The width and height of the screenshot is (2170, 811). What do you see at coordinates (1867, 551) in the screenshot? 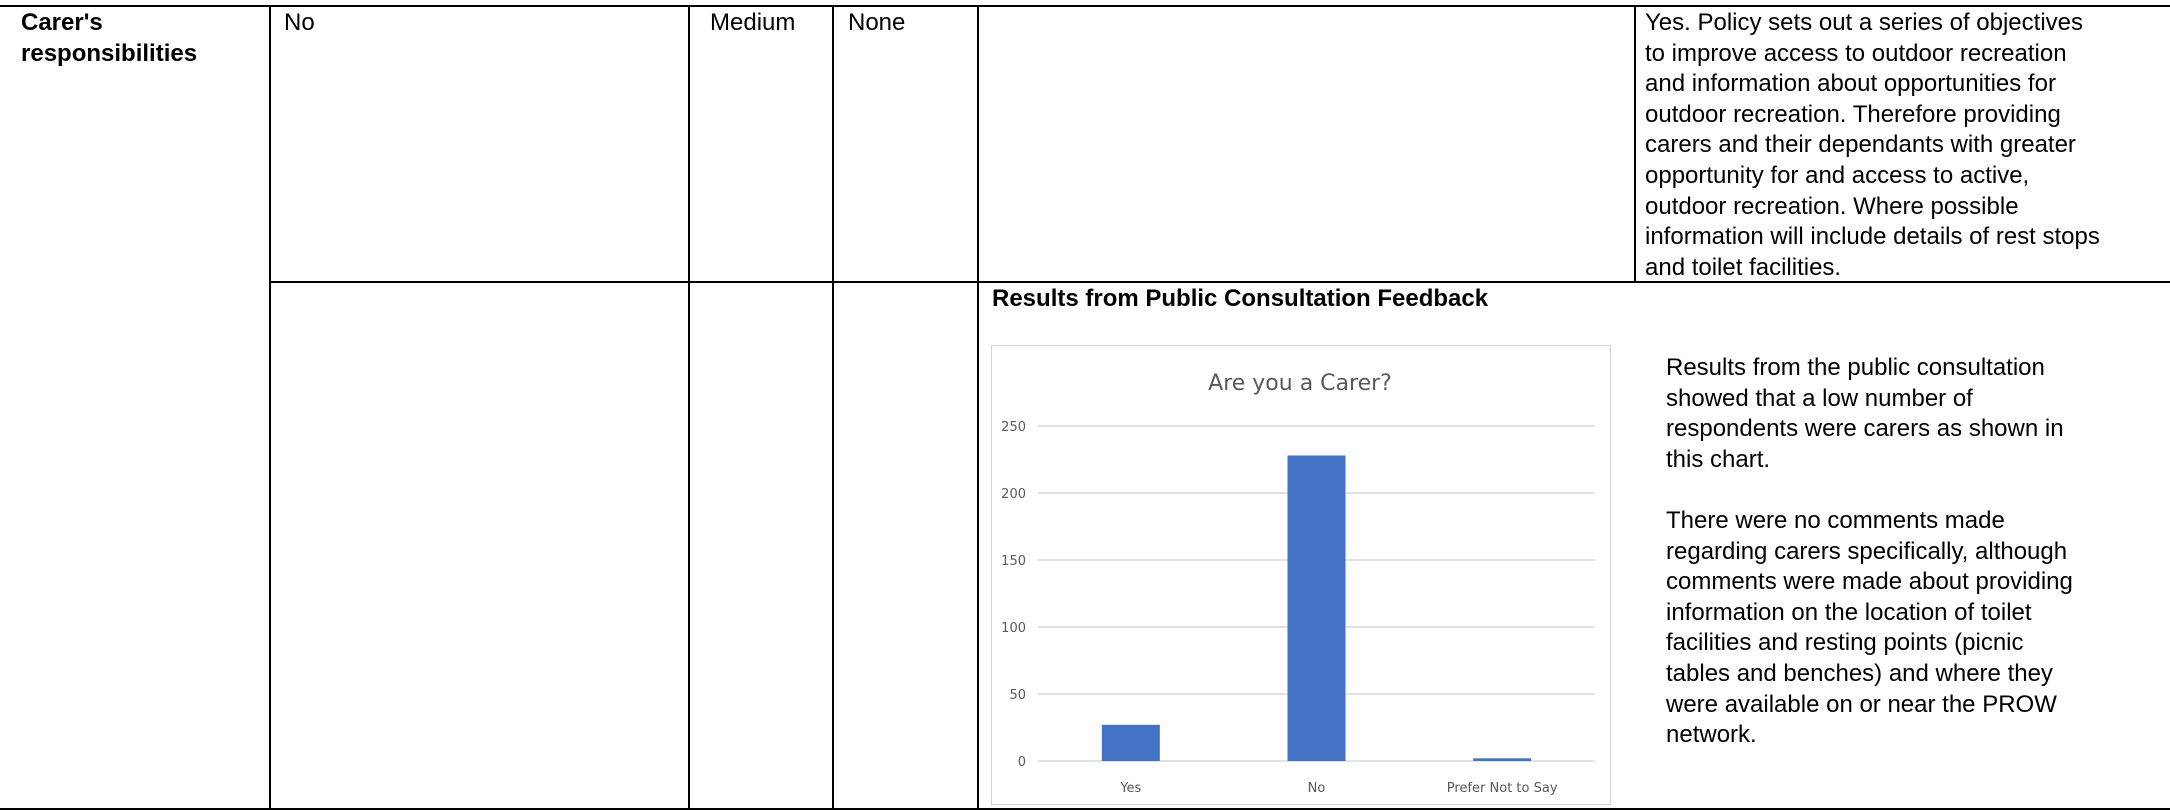
I see `text-line: regarding carers specifically, although` at bounding box center [1867, 551].